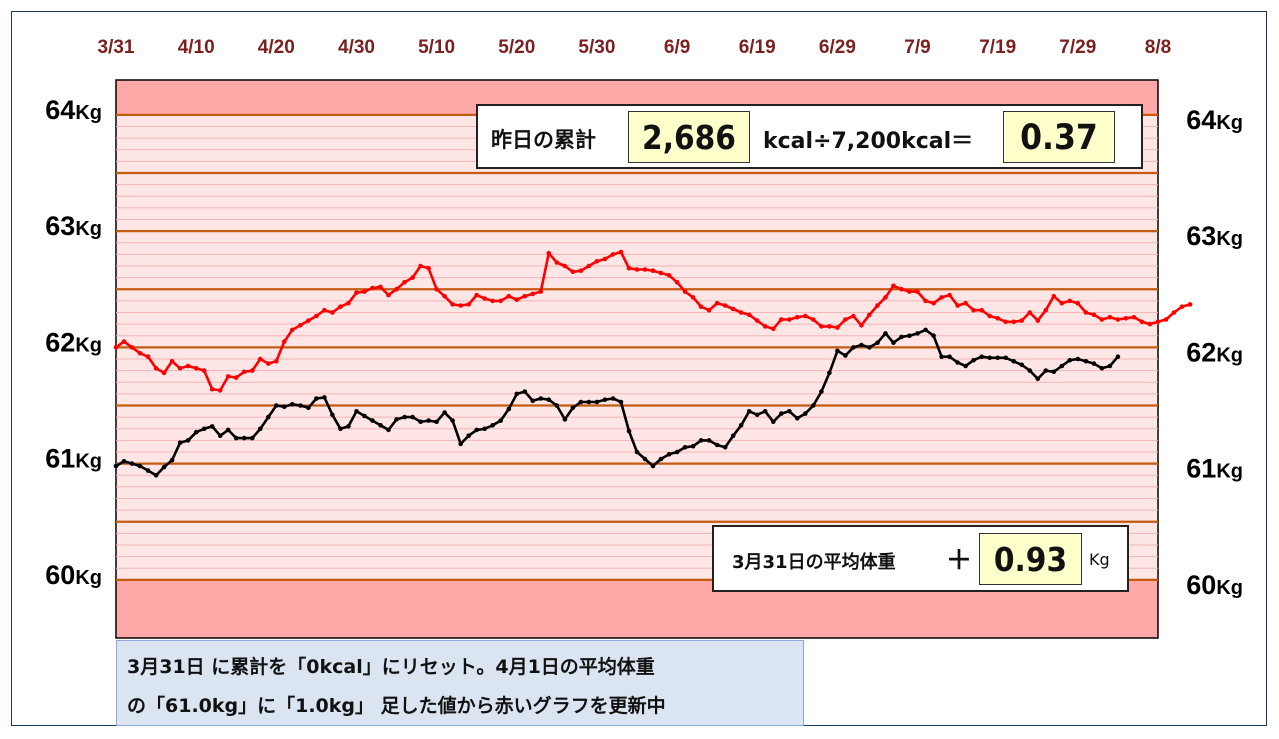  What do you see at coordinates (1158, 47) in the screenshot?
I see `x-tick-label: 8/8` at bounding box center [1158, 47].